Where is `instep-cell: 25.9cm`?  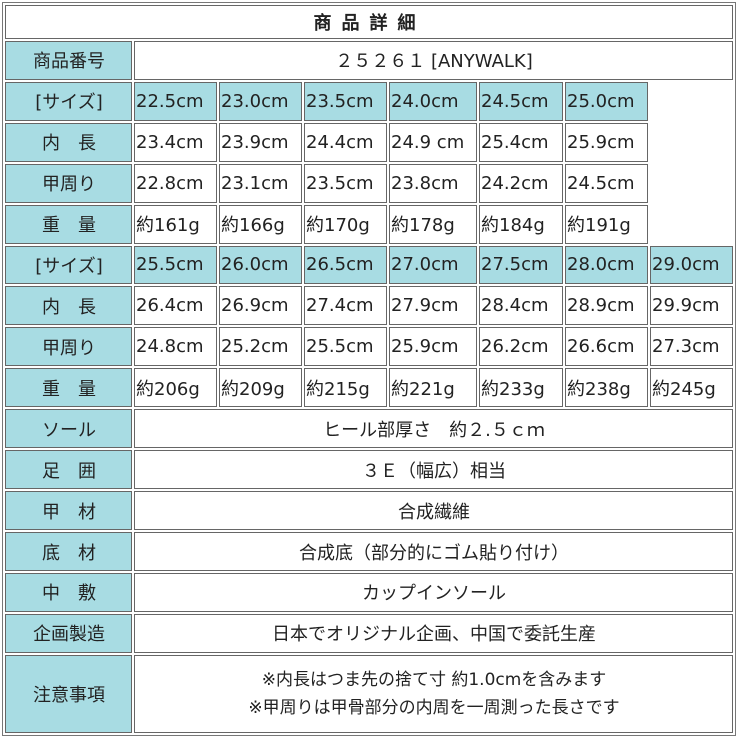 instep-cell: 25.9cm is located at coordinates (433, 347).